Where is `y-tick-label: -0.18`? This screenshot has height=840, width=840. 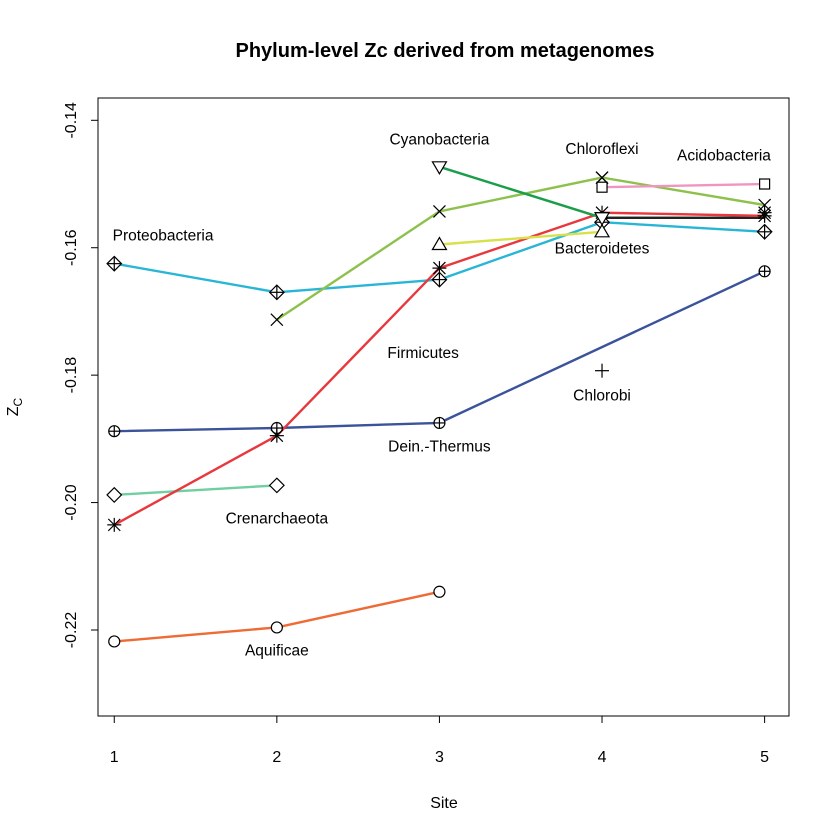
y-tick-label: -0.18 is located at coordinates (71, 375).